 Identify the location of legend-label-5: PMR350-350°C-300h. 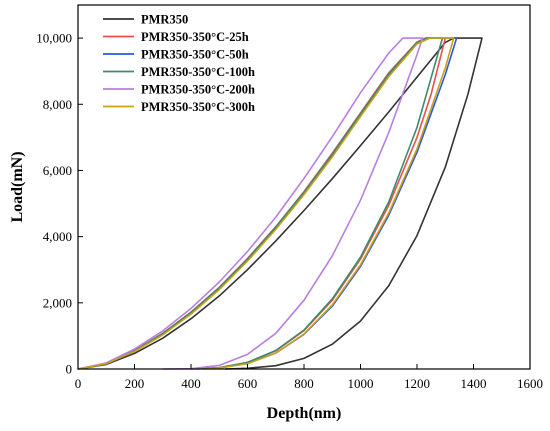
(198, 107).